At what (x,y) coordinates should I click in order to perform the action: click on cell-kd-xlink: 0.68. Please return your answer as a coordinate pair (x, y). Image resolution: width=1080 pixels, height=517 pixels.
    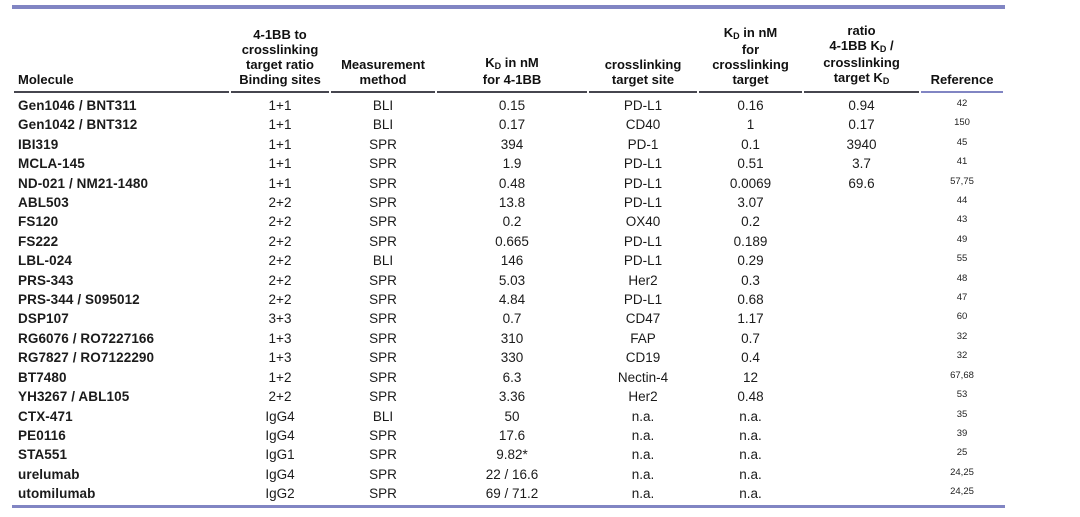
    Looking at the image, I should click on (750, 300).